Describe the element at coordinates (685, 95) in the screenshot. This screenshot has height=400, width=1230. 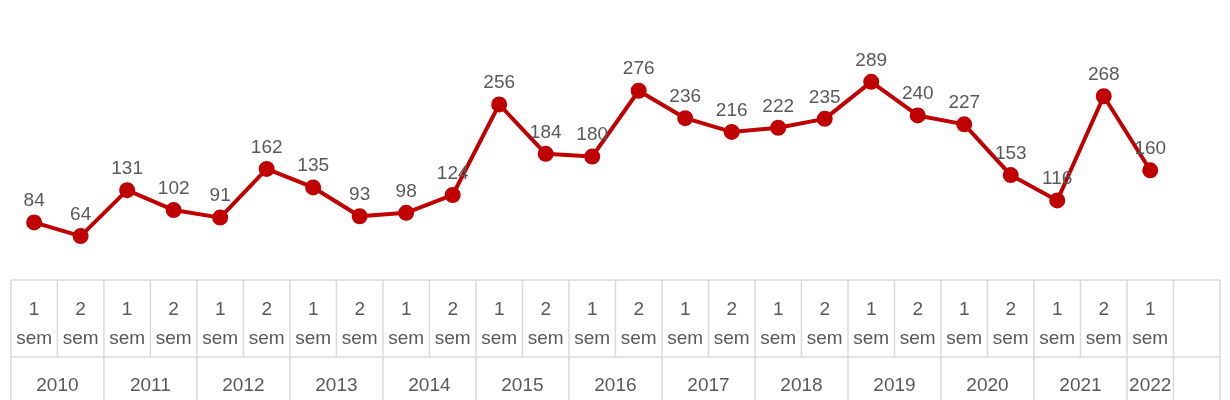
I see `data-label: 236` at that location.